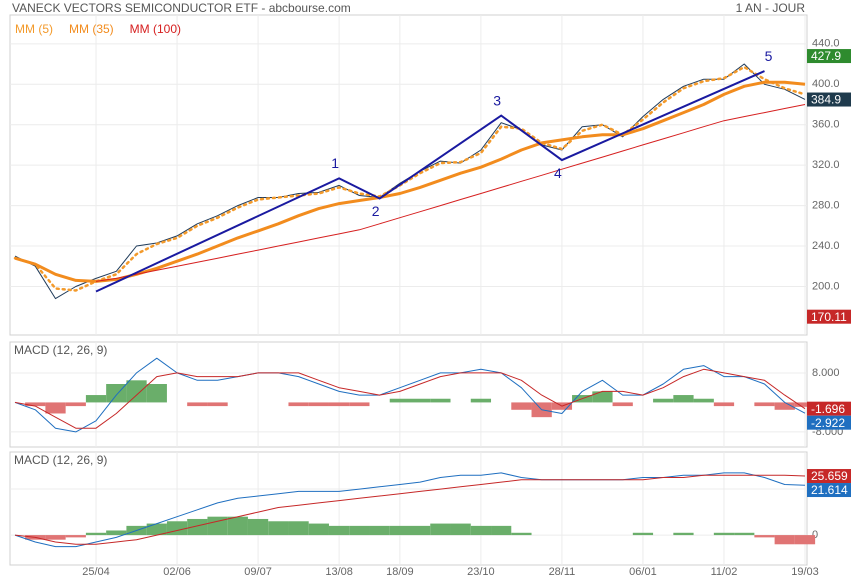 This screenshot has height=580, width=855. Describe the element at coordinates (34, 29) in the screenshot. I see `legend-entry: MM (5)` at that location.